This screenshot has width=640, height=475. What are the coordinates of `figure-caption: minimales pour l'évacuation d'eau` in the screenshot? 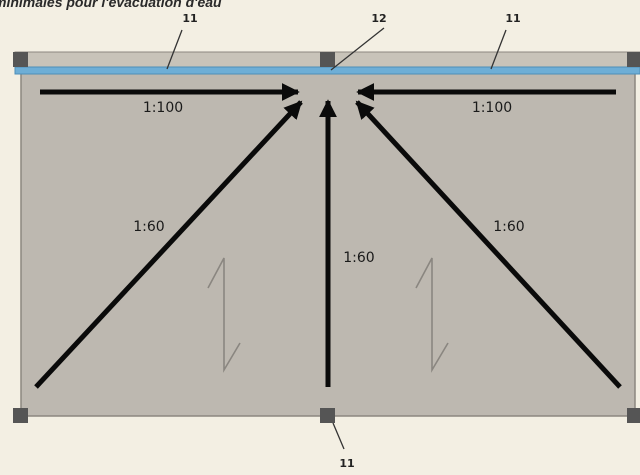 It's located at (111, 5).